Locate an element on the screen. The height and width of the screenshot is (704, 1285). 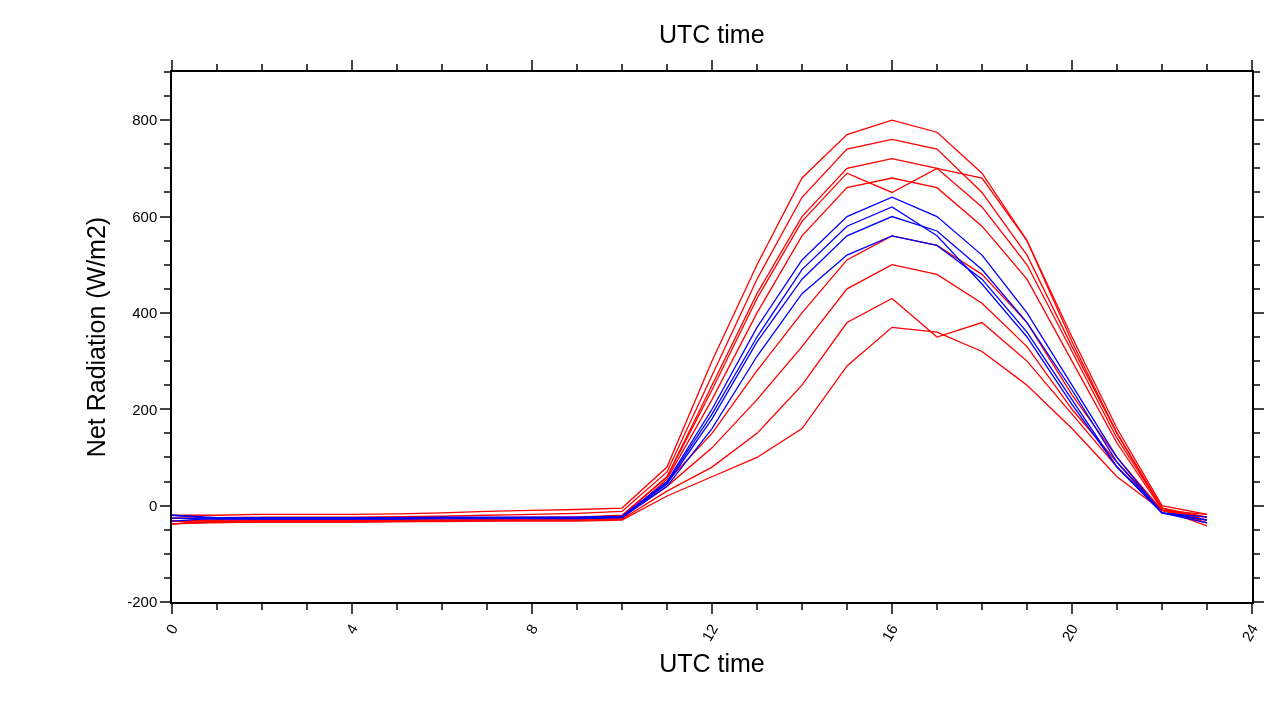
y-tick-label: 0 is located at coordinates (153, 505).